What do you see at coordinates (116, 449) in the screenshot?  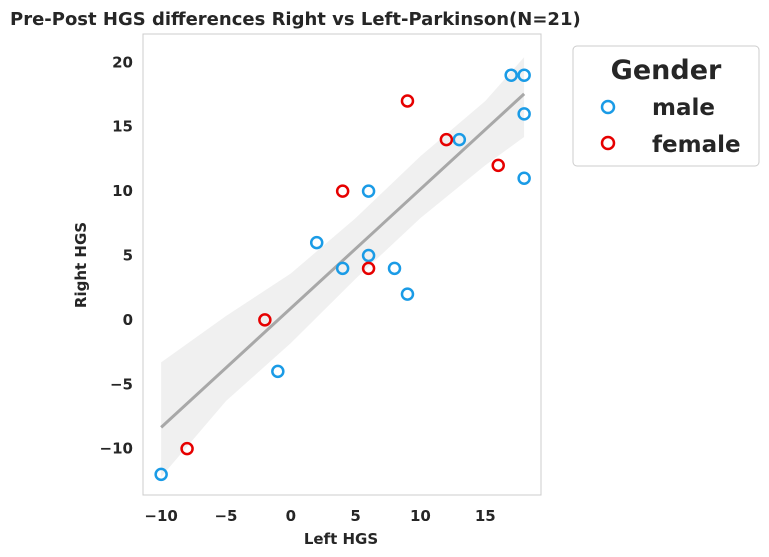 I see `y-tick-label: −10` at bounding box center [116, 449].